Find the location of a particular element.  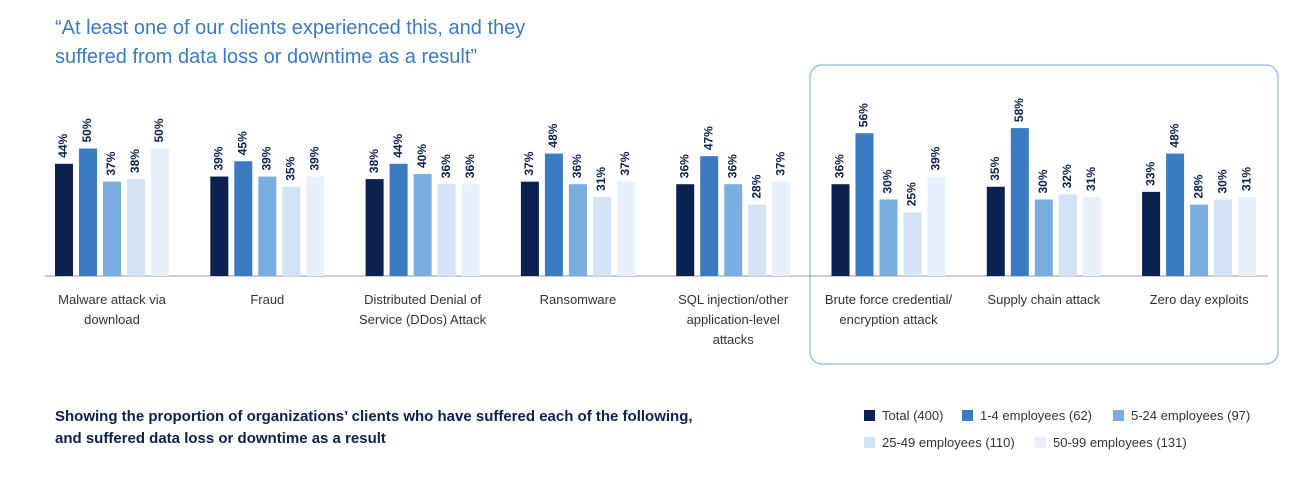

legend-item: 25-49 employees (110) is located at coordinates (939, 442).